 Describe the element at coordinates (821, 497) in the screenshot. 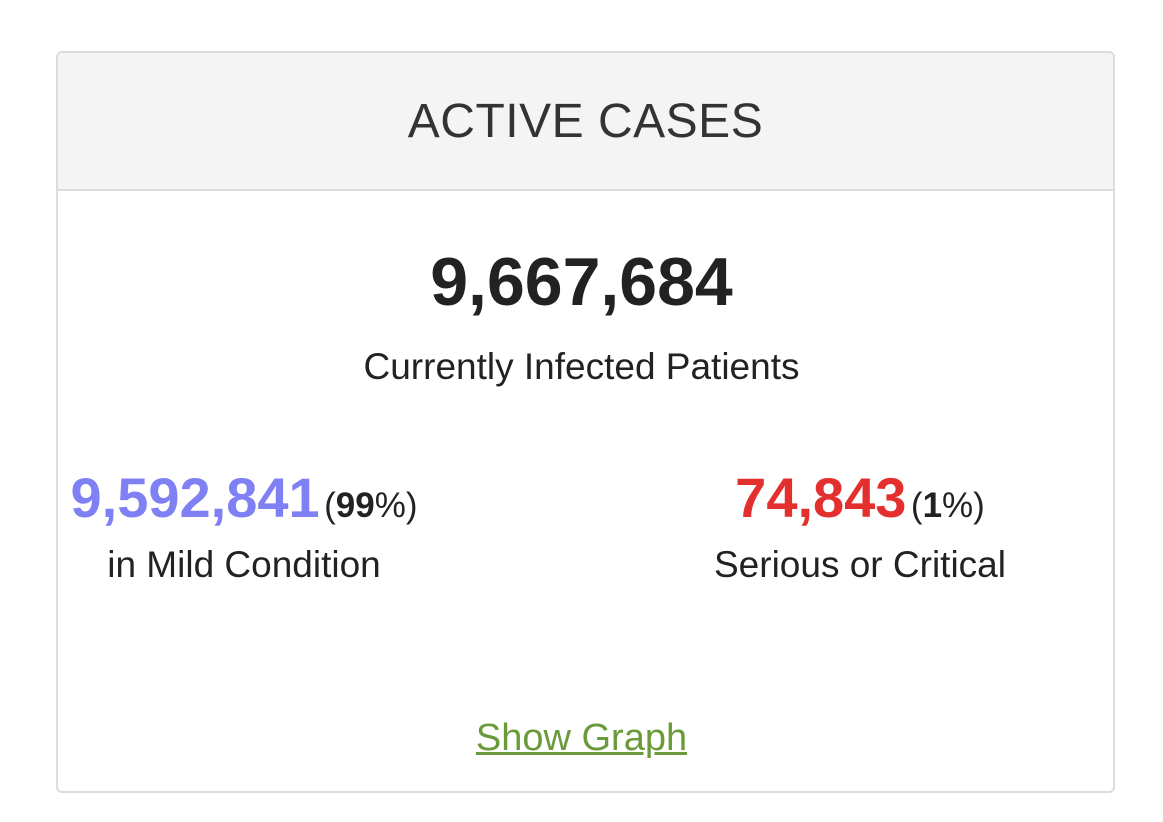

I see `serious-critical-value: 74,843` at that location.